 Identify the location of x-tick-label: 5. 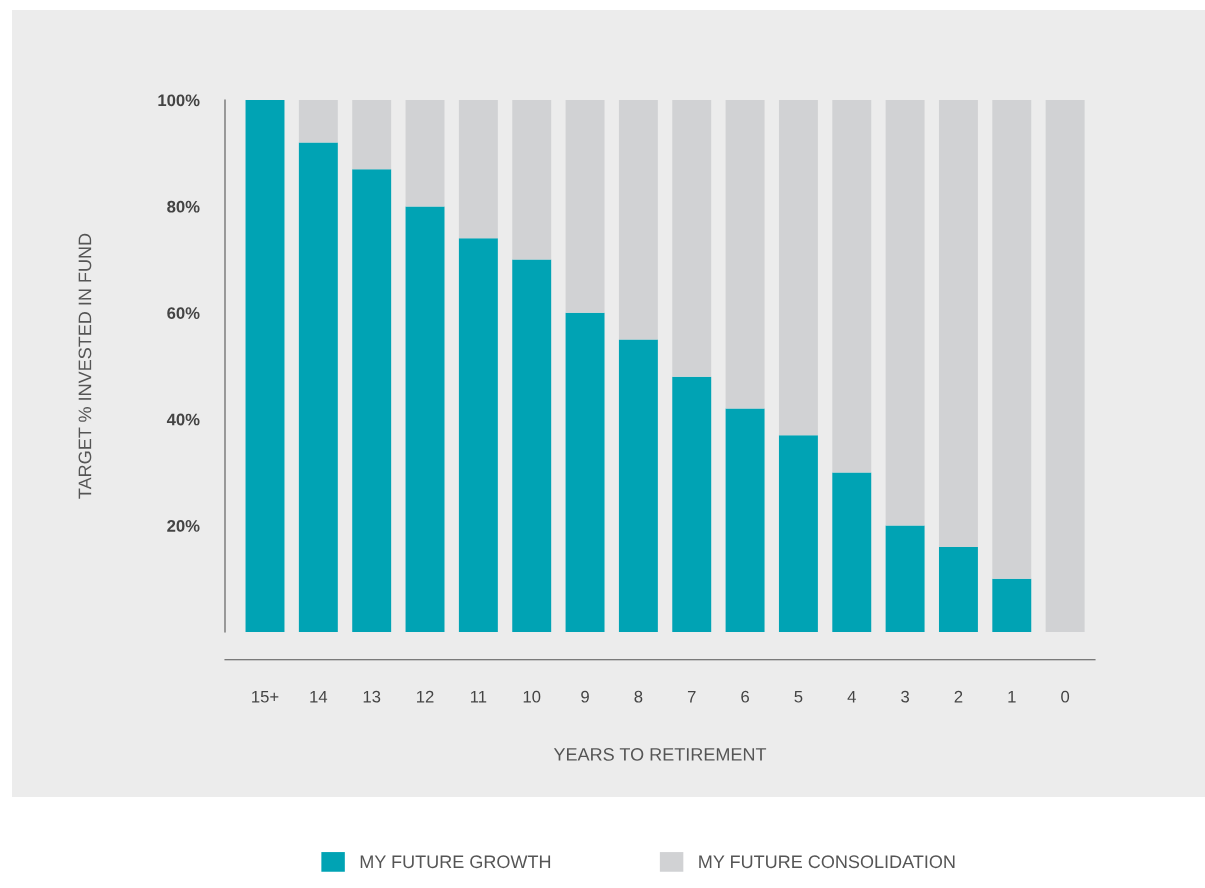
(798, 696).